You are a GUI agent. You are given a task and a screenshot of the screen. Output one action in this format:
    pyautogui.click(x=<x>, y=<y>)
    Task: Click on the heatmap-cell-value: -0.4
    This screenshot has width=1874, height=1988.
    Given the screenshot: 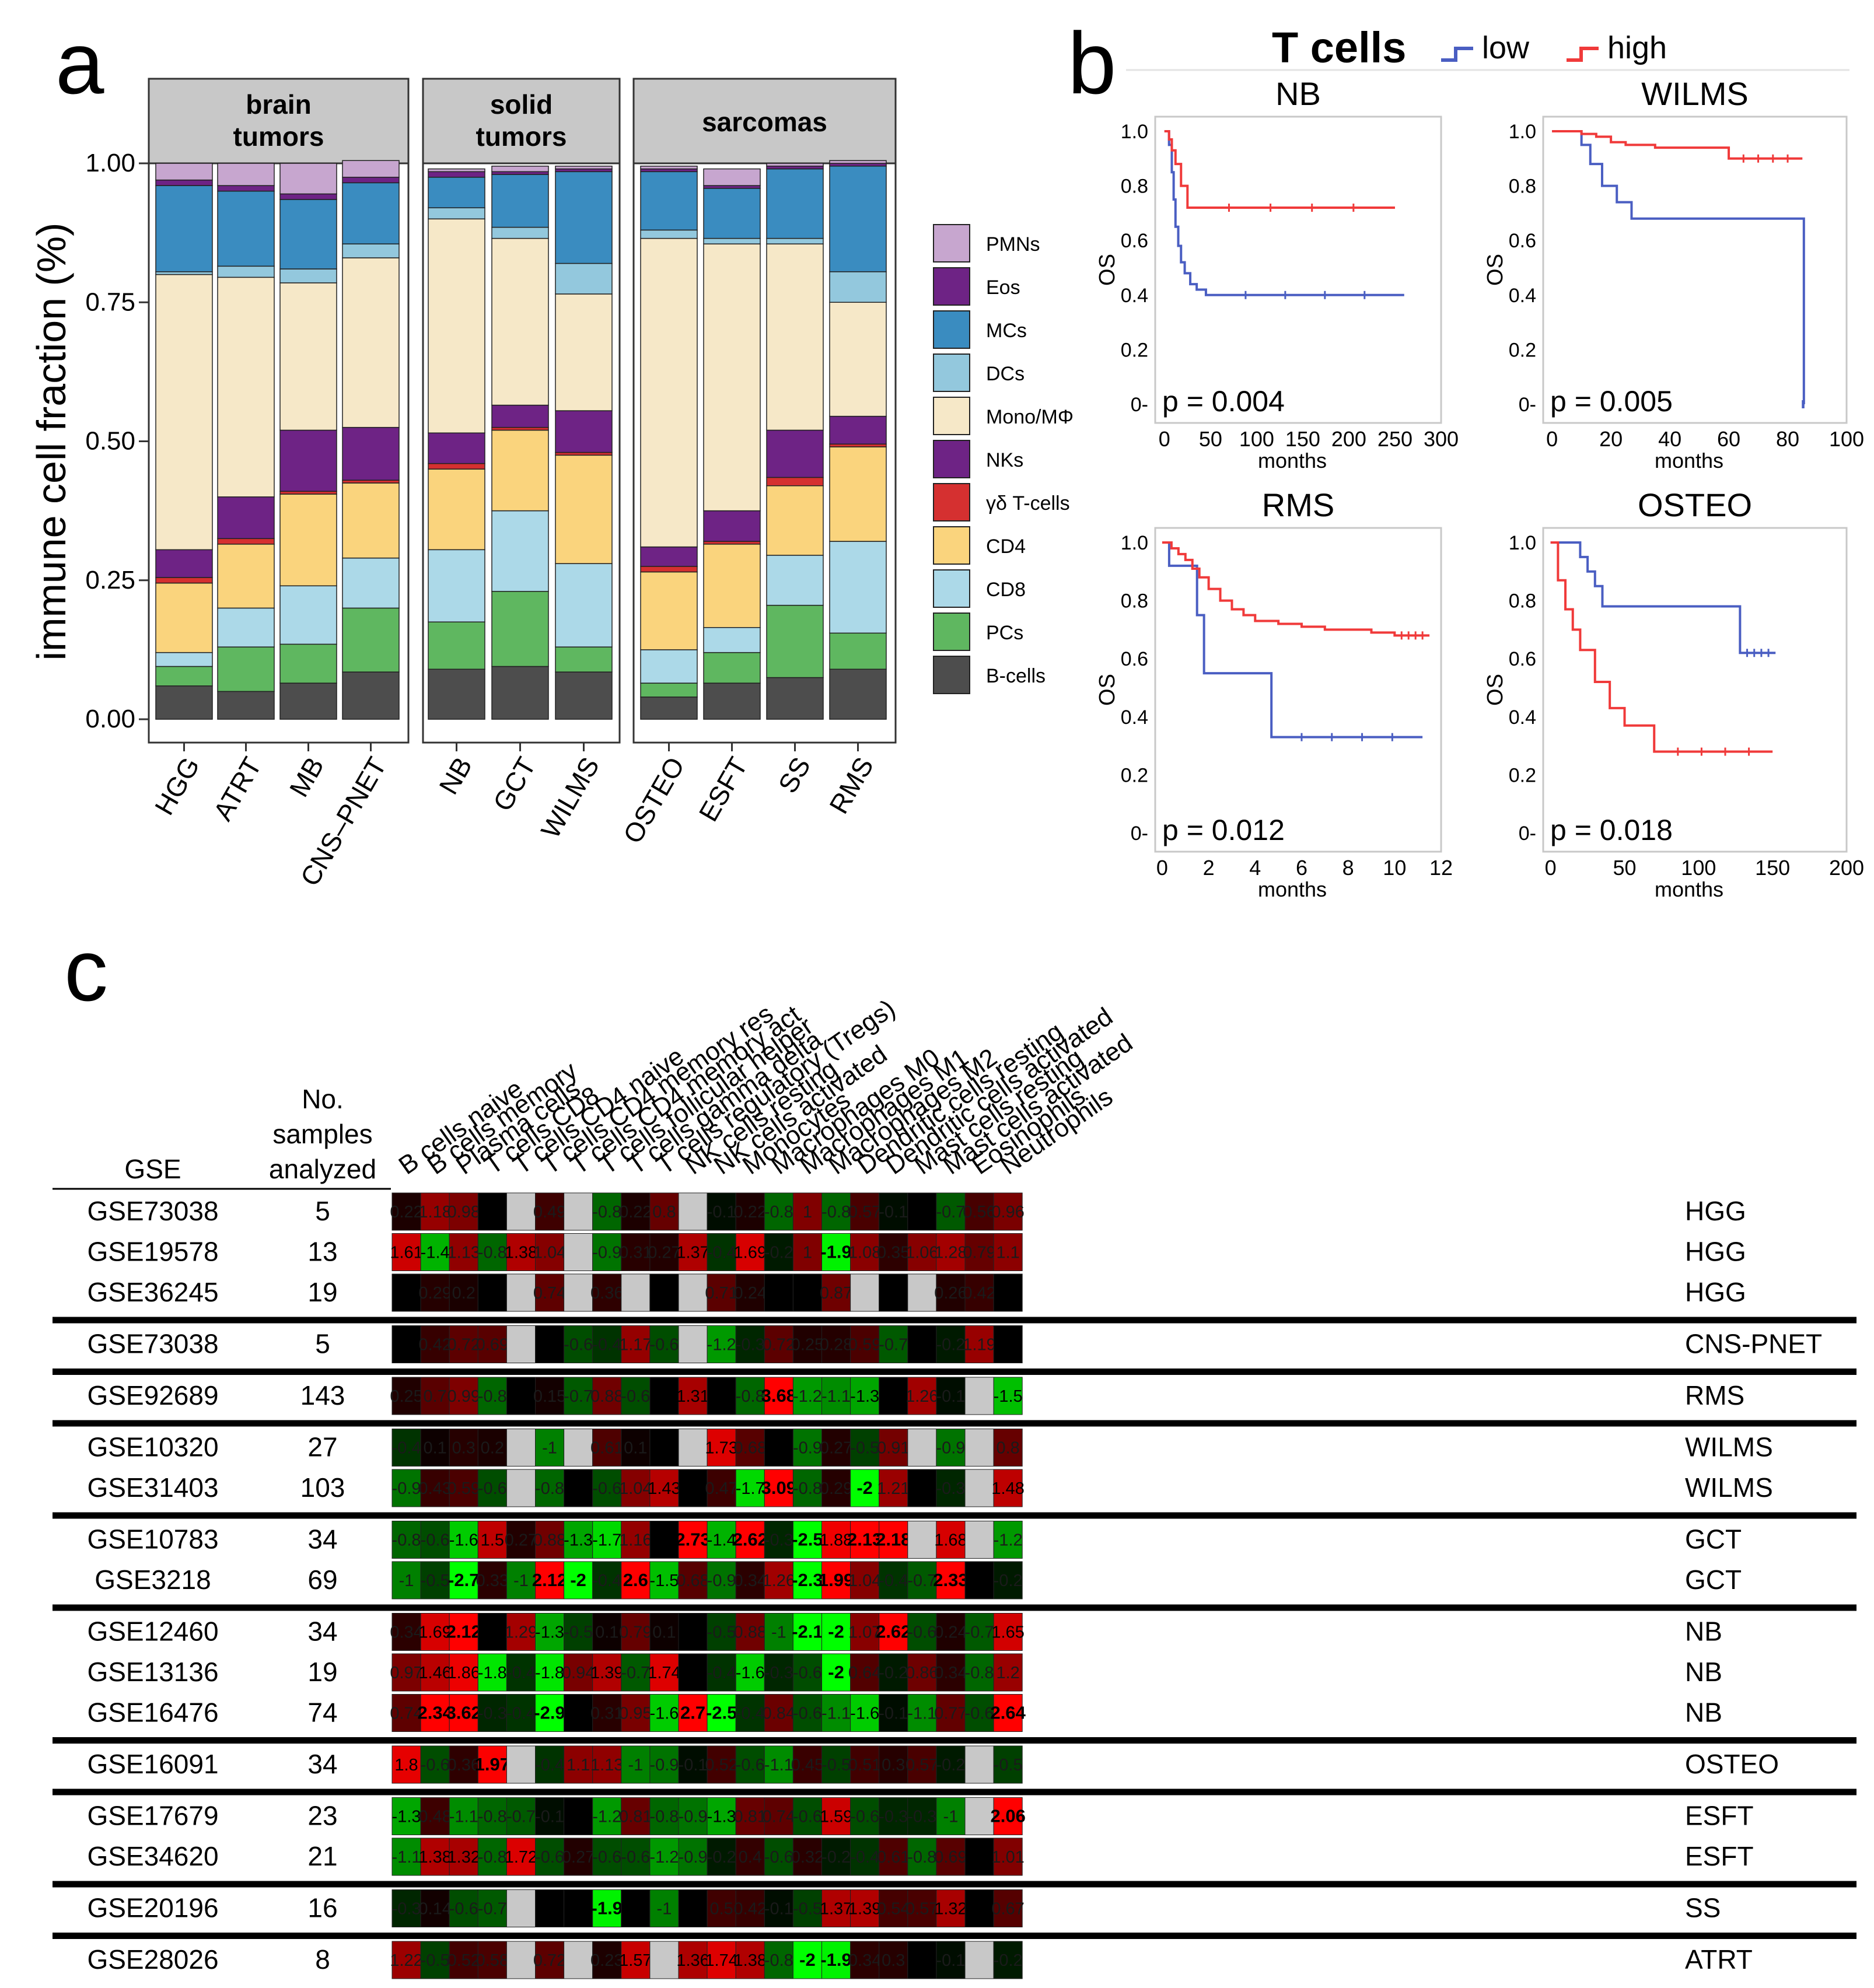 What is the action you would take?
    pyautogui.click(x=606, y=1345)
    